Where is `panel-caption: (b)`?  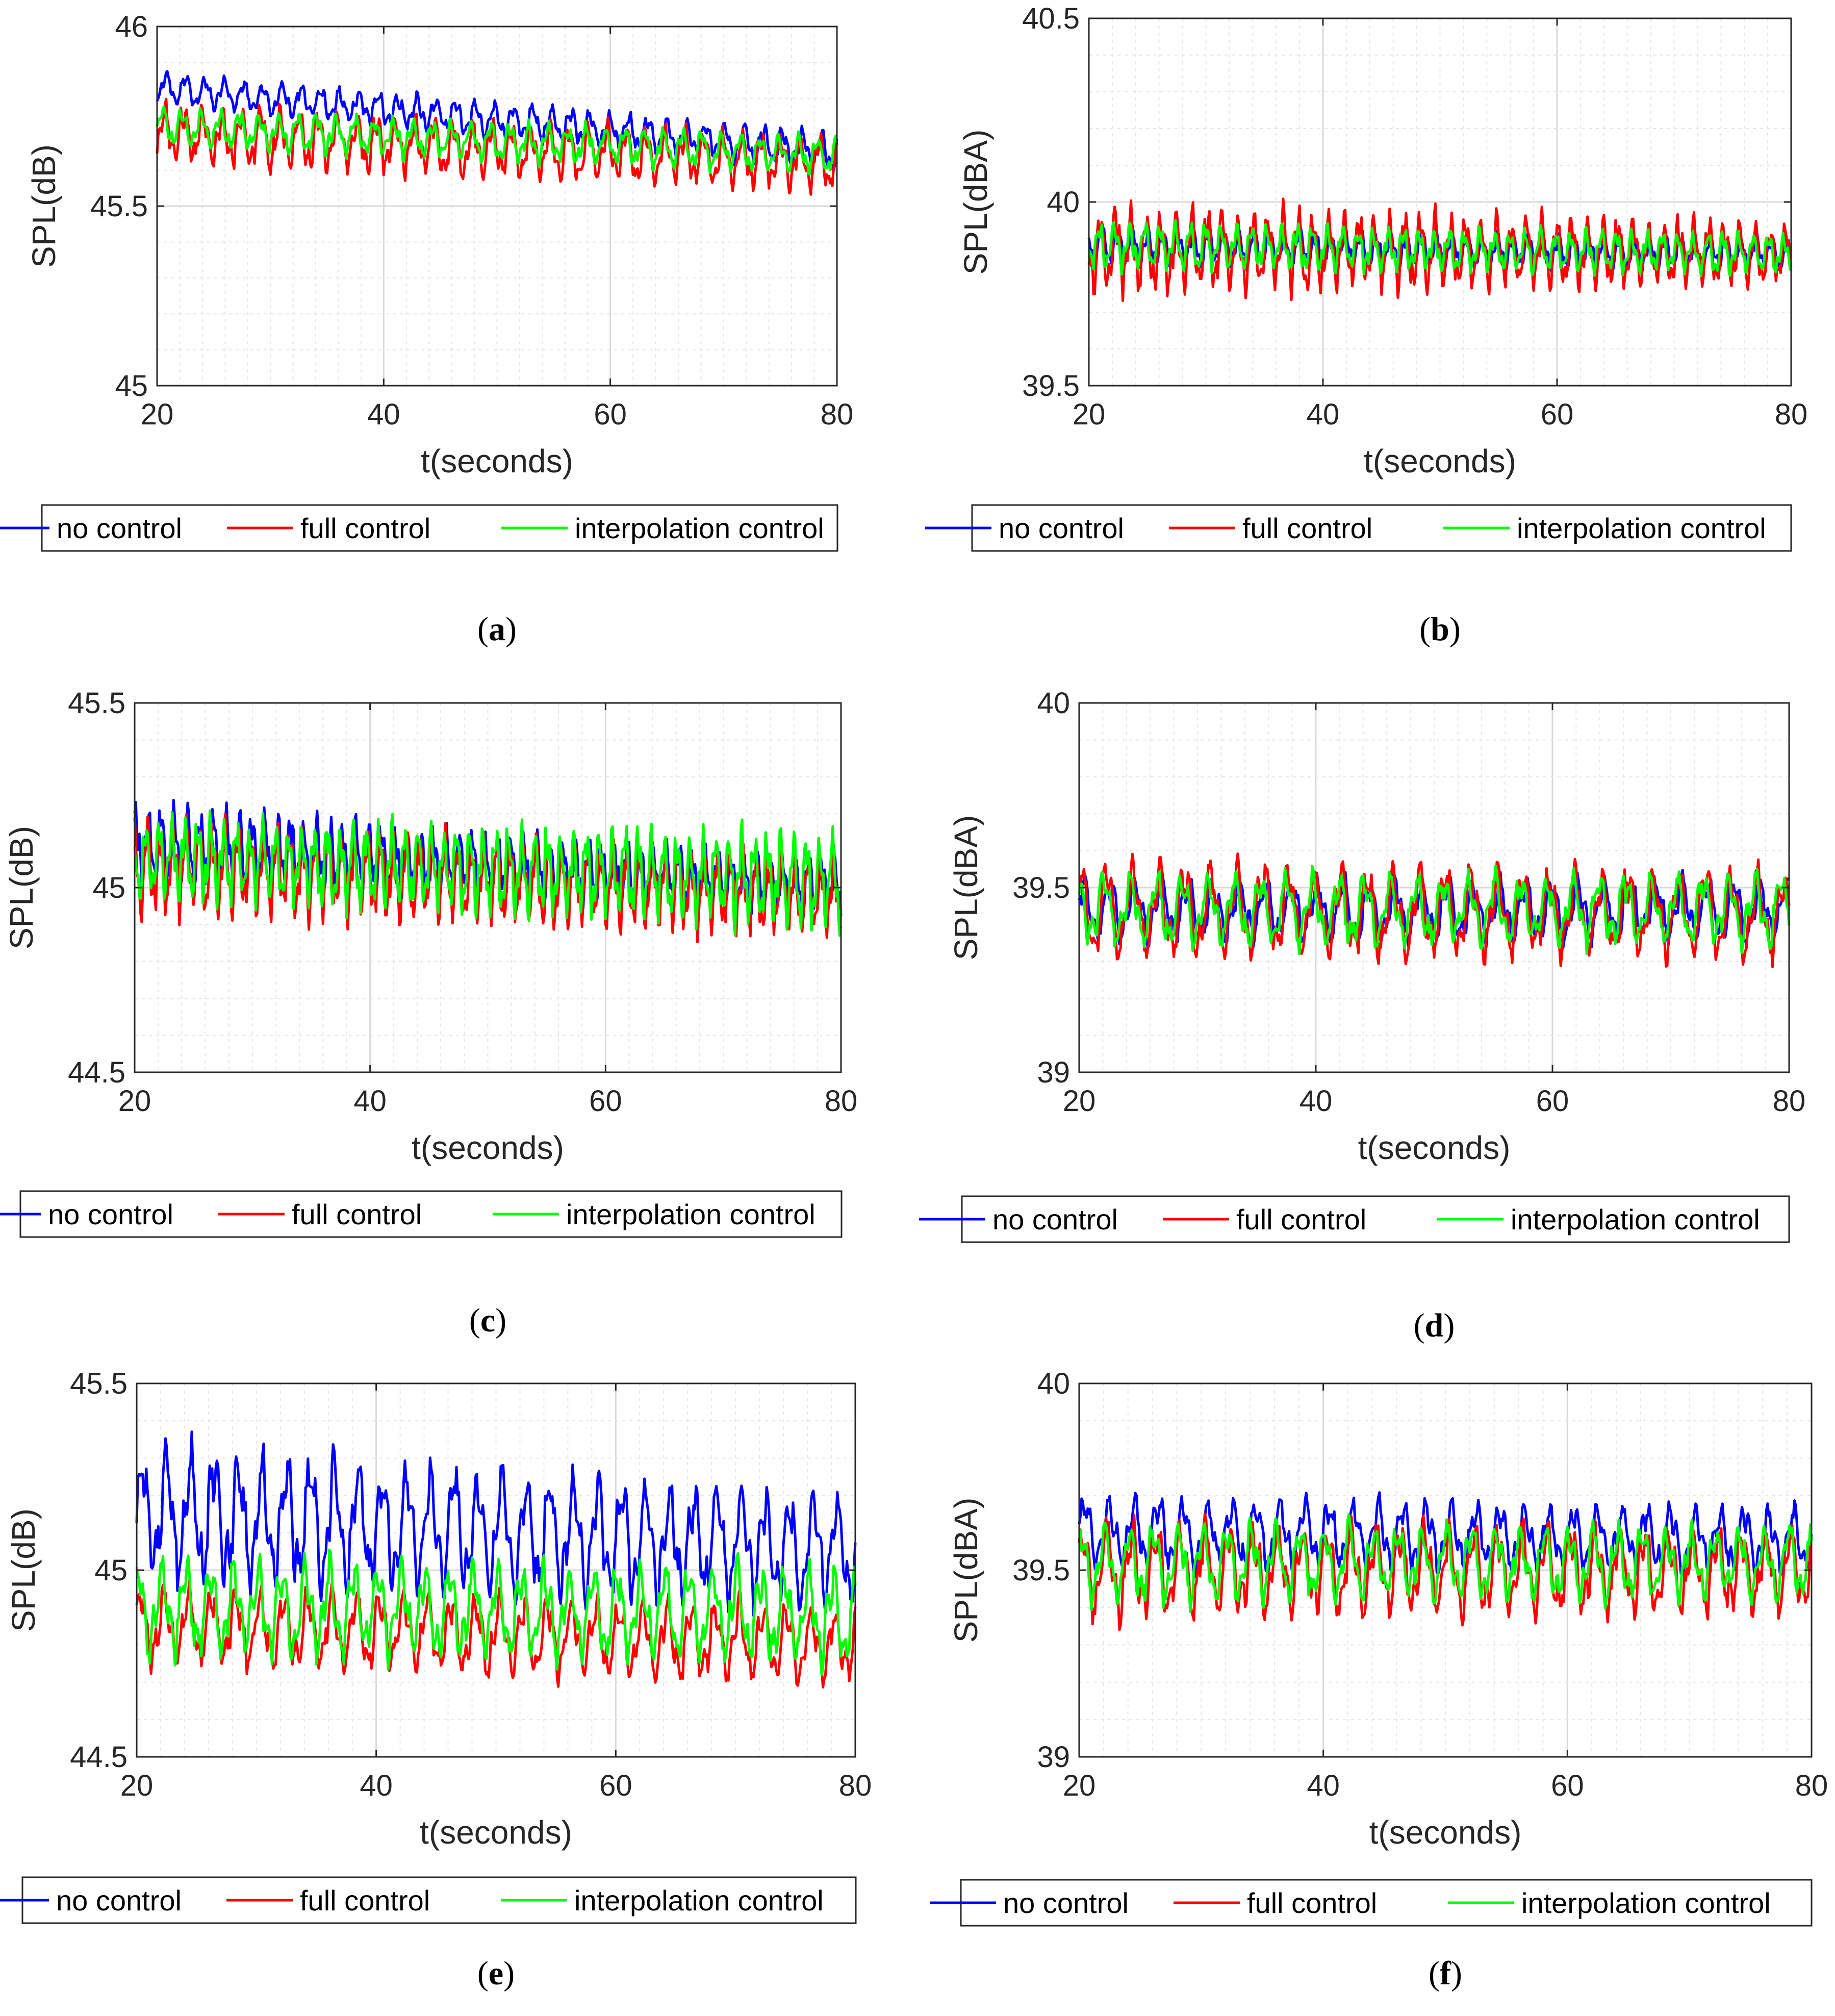
panel-caption: (b) is located at coordinates (1440, 629).